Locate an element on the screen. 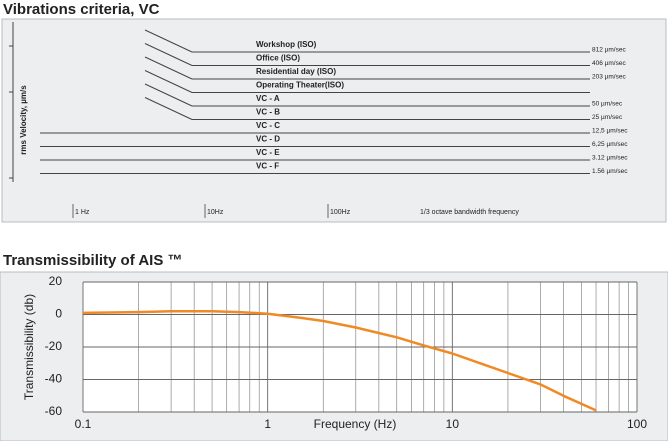 This screenshot has height=441, width=668. vc-x-label: 100Hz is located at coordinates (340, 212).